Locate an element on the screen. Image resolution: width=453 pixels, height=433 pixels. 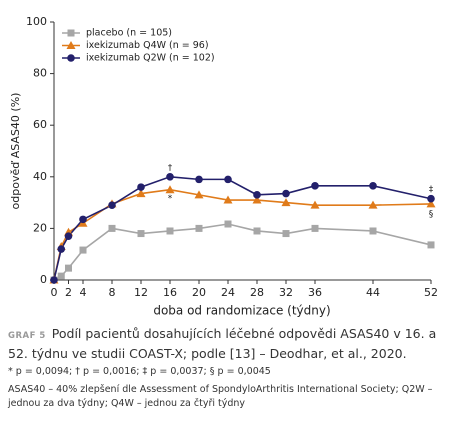
x-tick-label: 36 is located at coordinates (315, 292).